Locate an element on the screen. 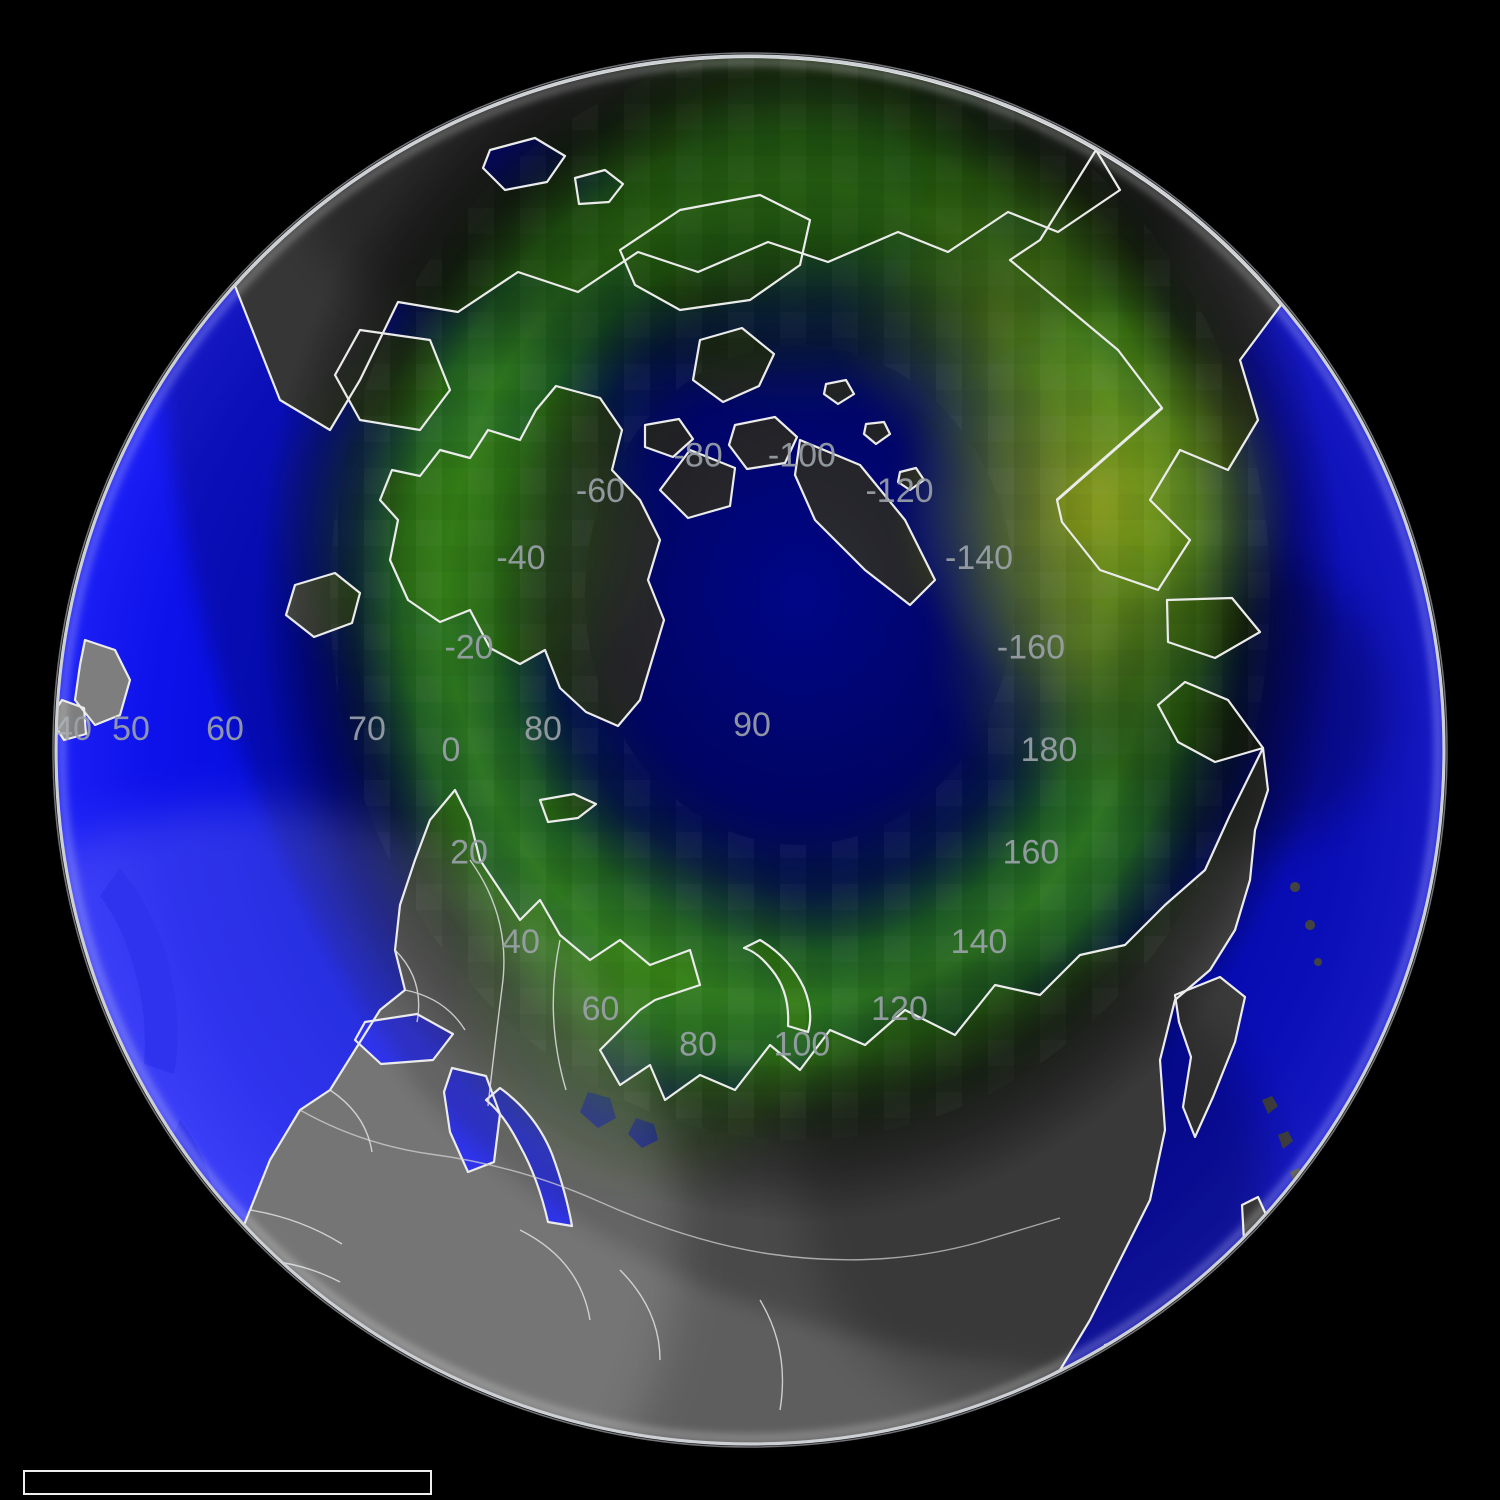 The width and height of the screenshot is (1500, 1500). lon-label-40: 40 is located at coordinates (521, 942).